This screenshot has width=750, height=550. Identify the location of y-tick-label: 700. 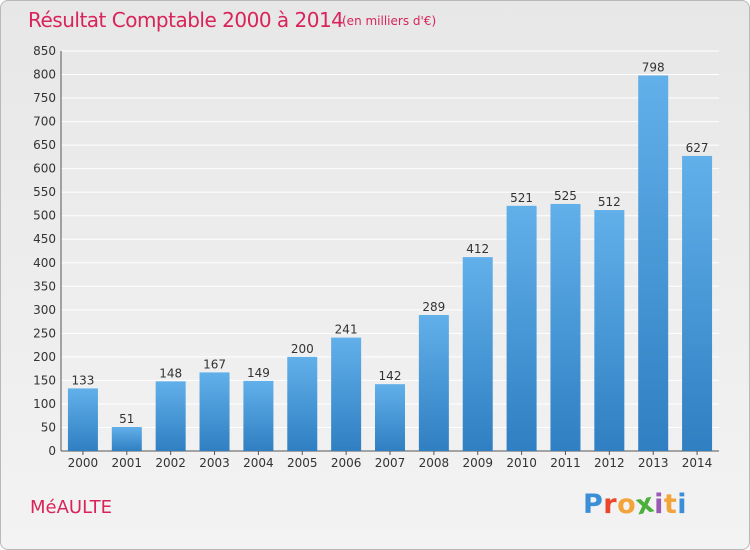
(44, 122).